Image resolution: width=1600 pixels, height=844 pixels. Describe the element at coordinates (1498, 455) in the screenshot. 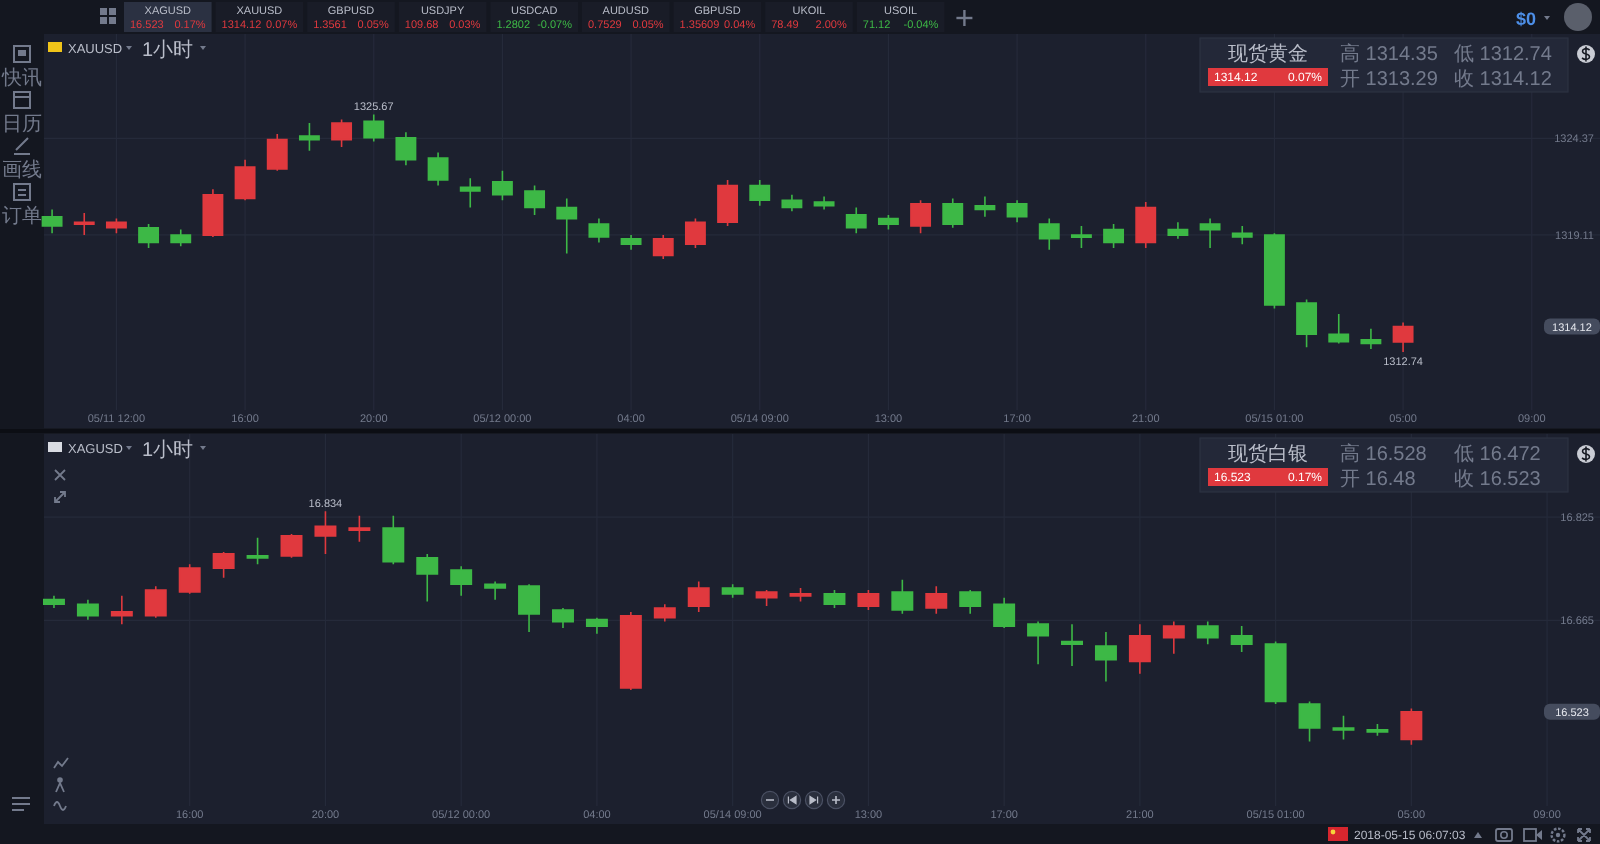

I see `annotation: 低 16.472` at that location.